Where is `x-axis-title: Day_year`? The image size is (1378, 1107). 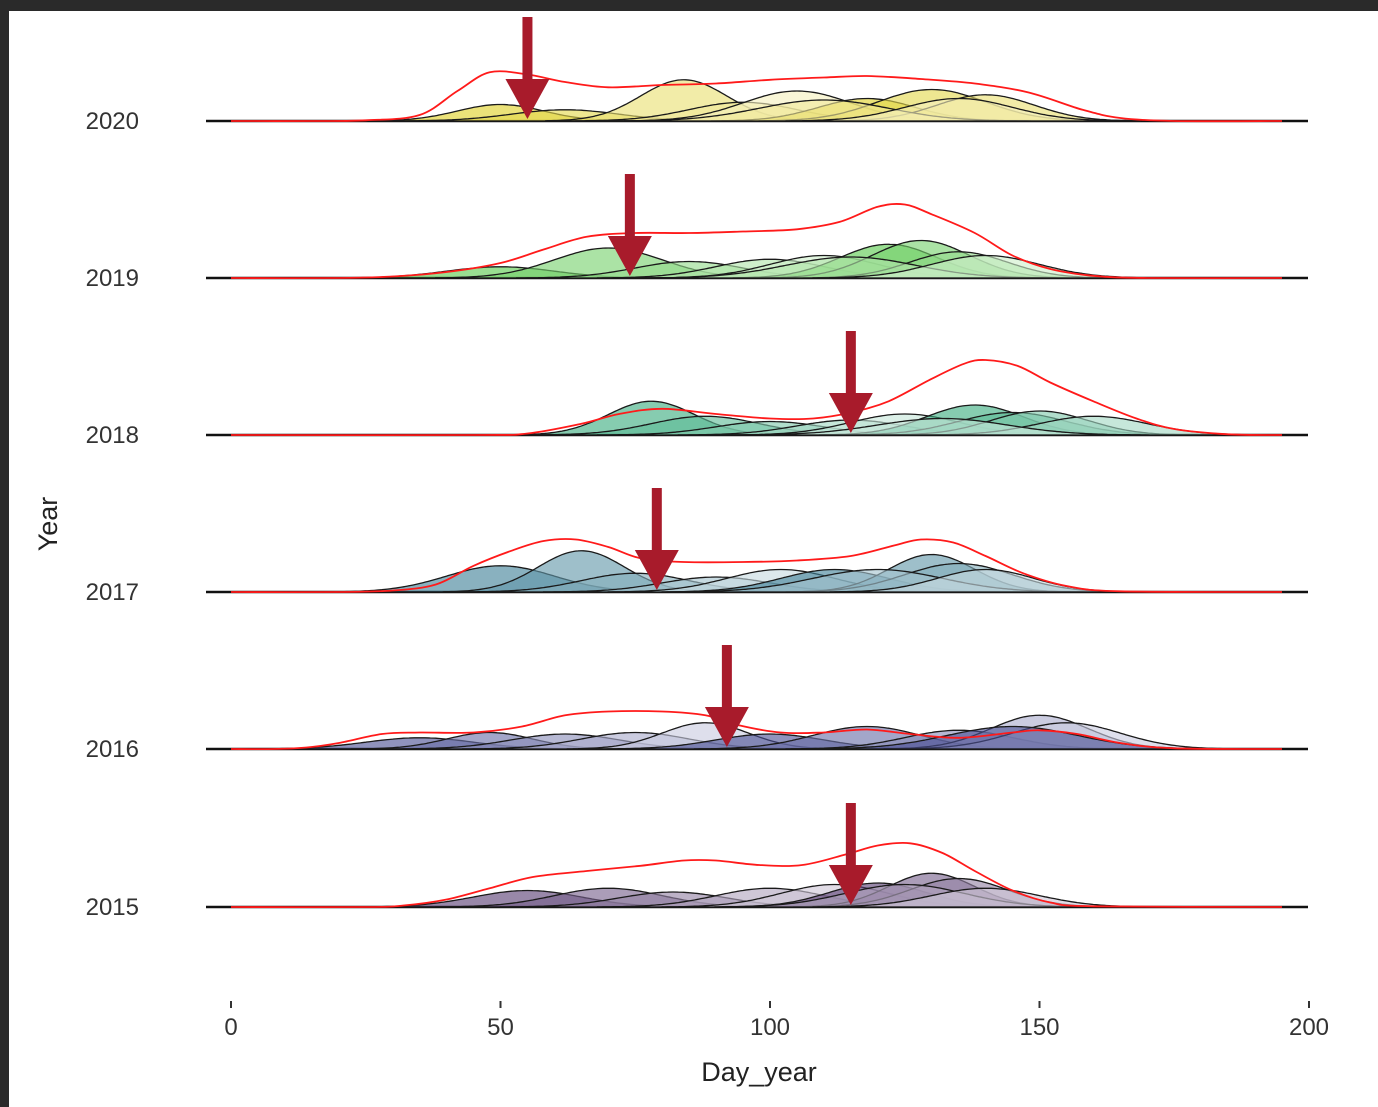
x-axis-title: Day_year is located at coordinates (759, 1072).